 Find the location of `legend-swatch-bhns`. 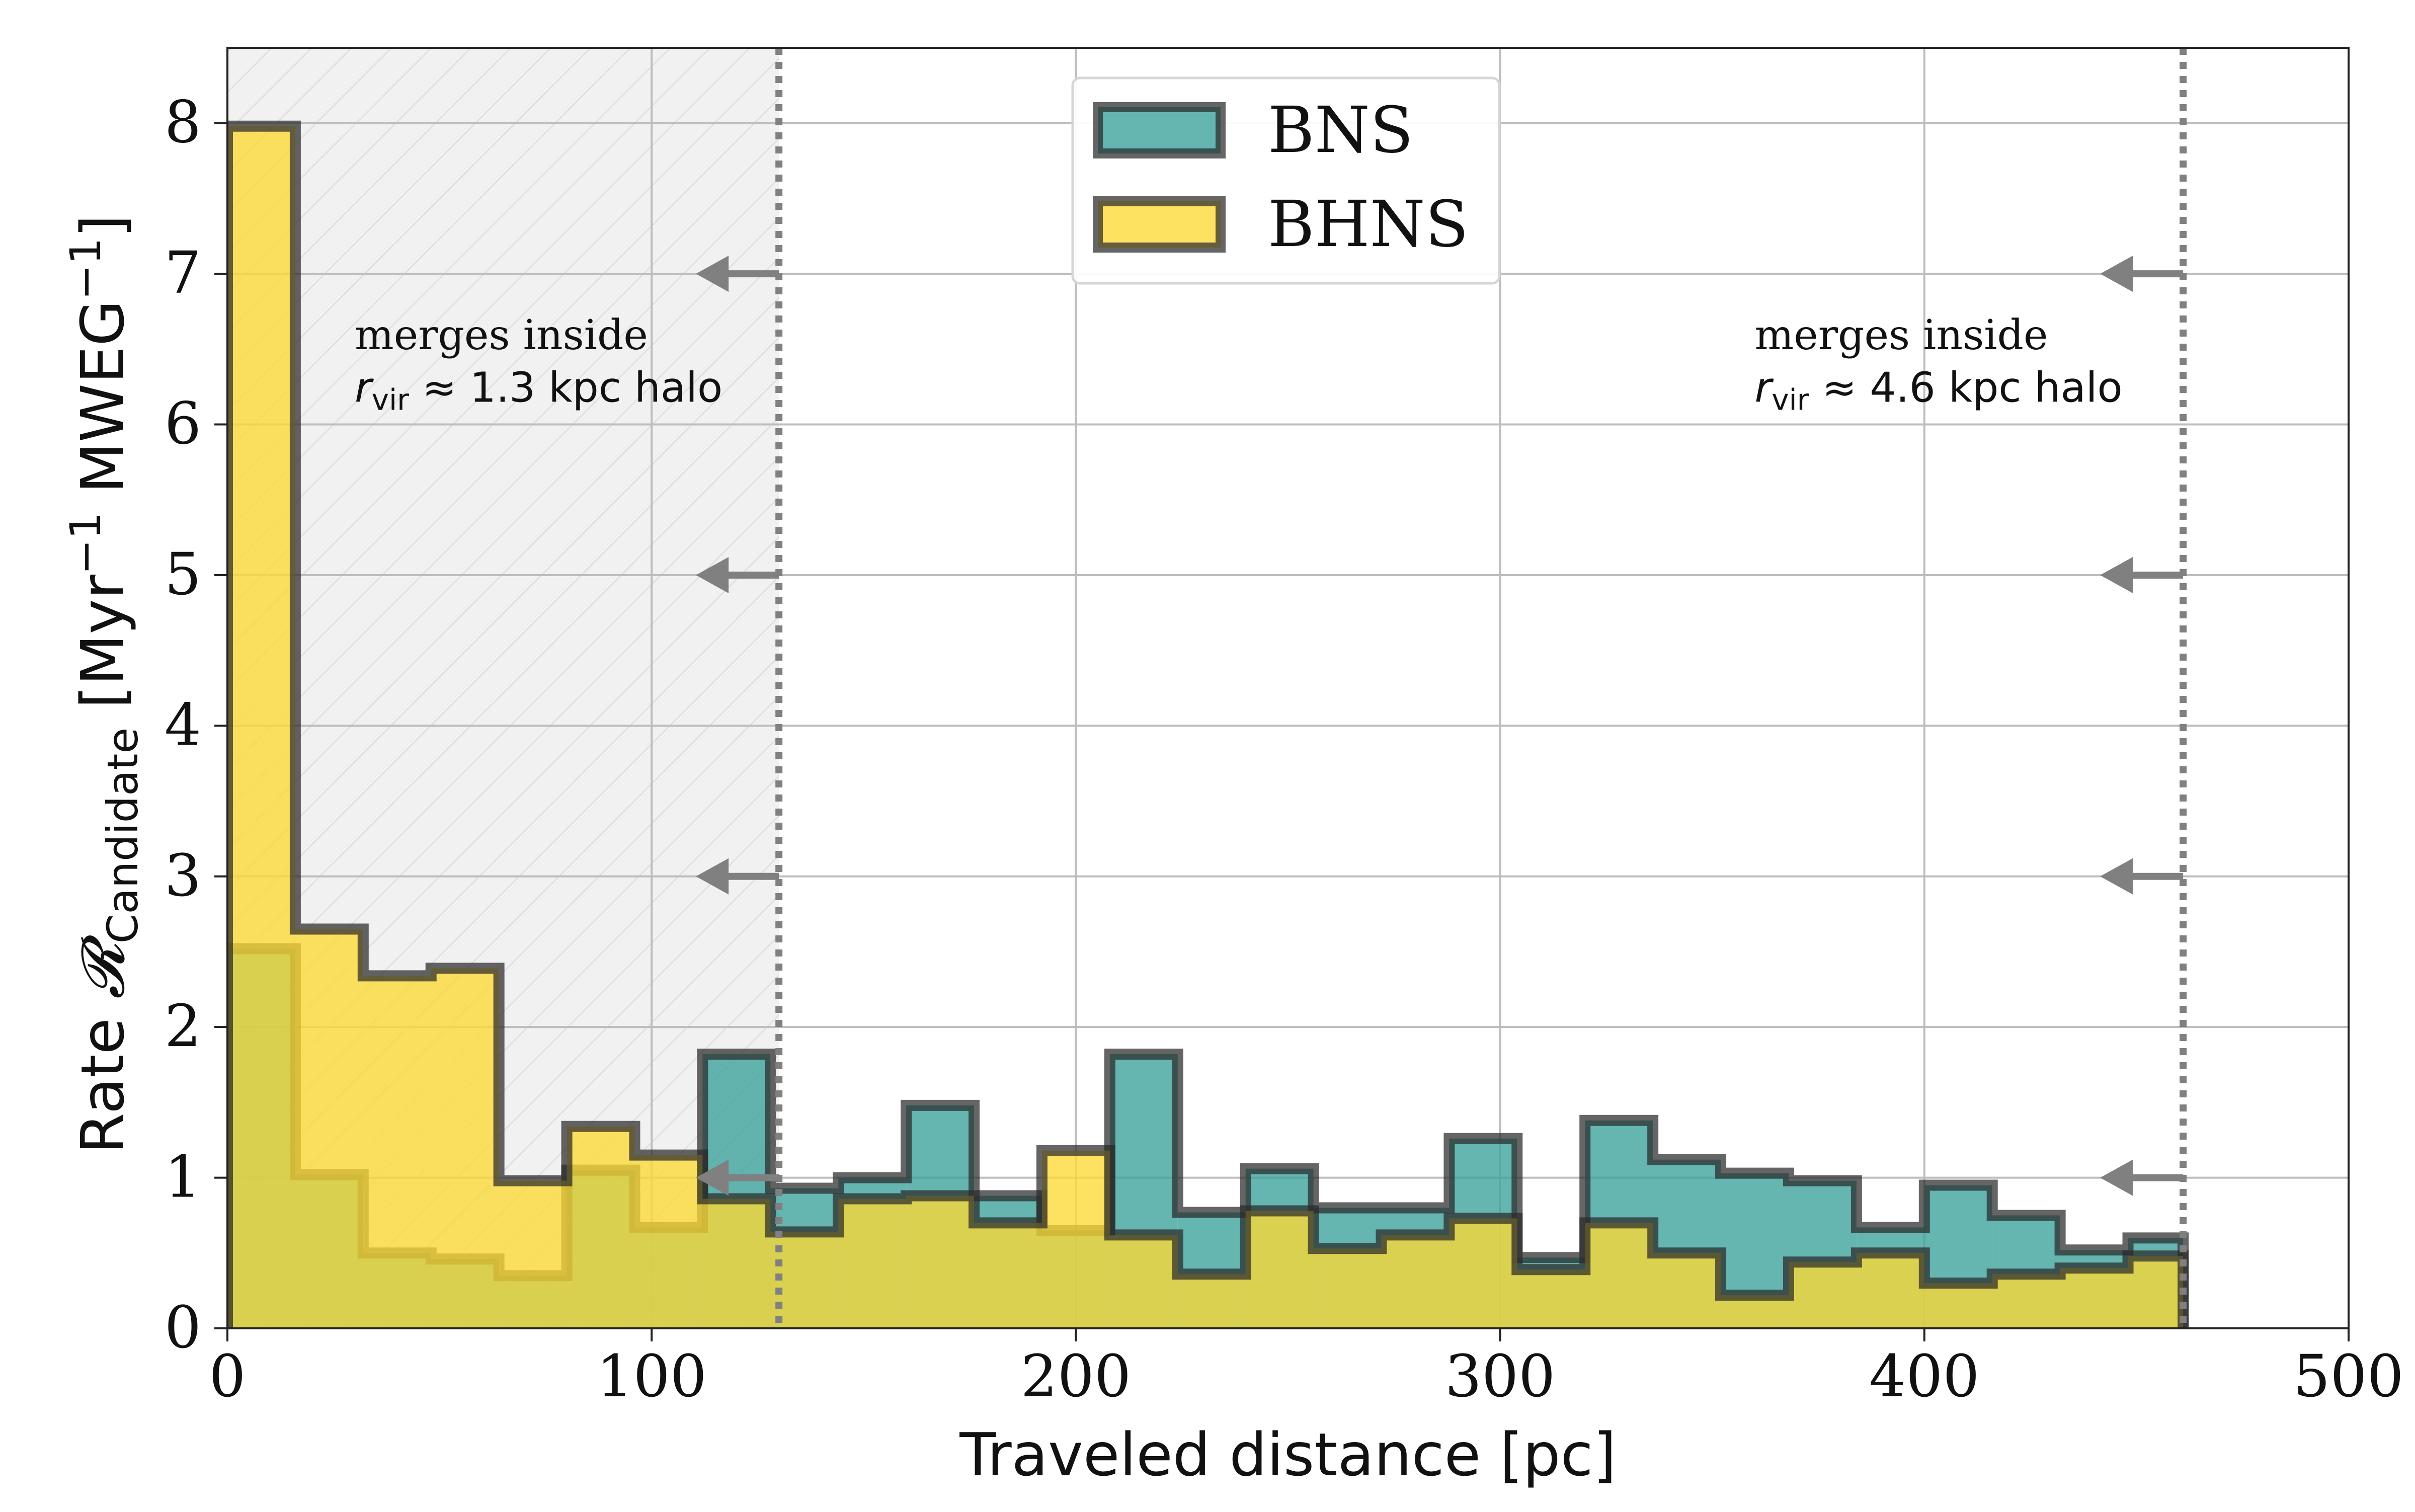

legend-swatch-bhns is located at coordinates (1160, 224).